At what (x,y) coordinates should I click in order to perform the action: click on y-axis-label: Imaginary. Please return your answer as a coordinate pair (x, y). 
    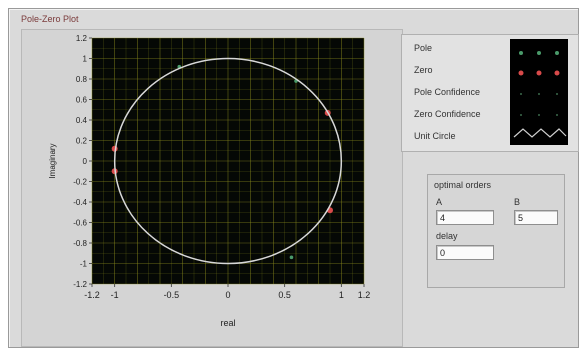
    Looking at the image, I should click on (52, 160).